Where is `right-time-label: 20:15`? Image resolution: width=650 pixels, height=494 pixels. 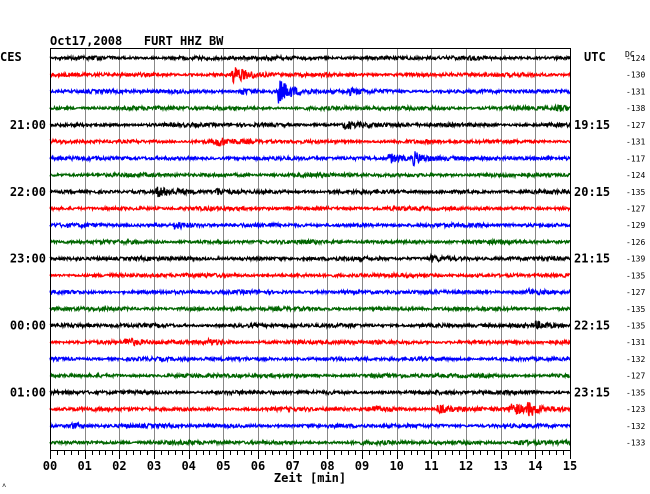
right-time-label: 20:15 is located at coordinates (592, 192).